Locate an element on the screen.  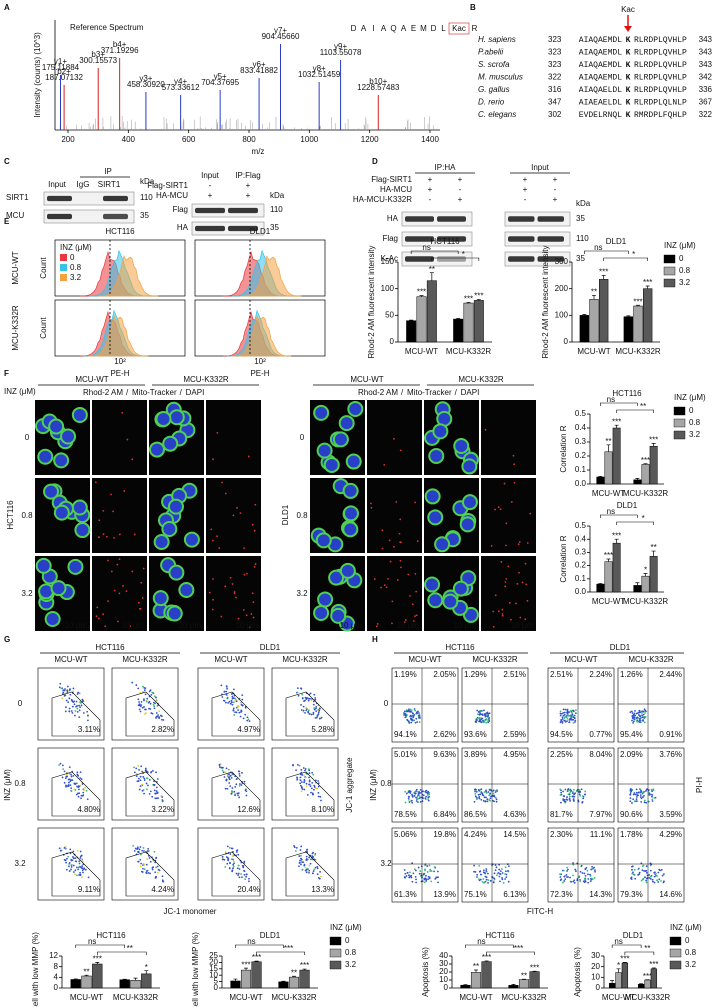
plot-frame is located at coordinates (651, 705).